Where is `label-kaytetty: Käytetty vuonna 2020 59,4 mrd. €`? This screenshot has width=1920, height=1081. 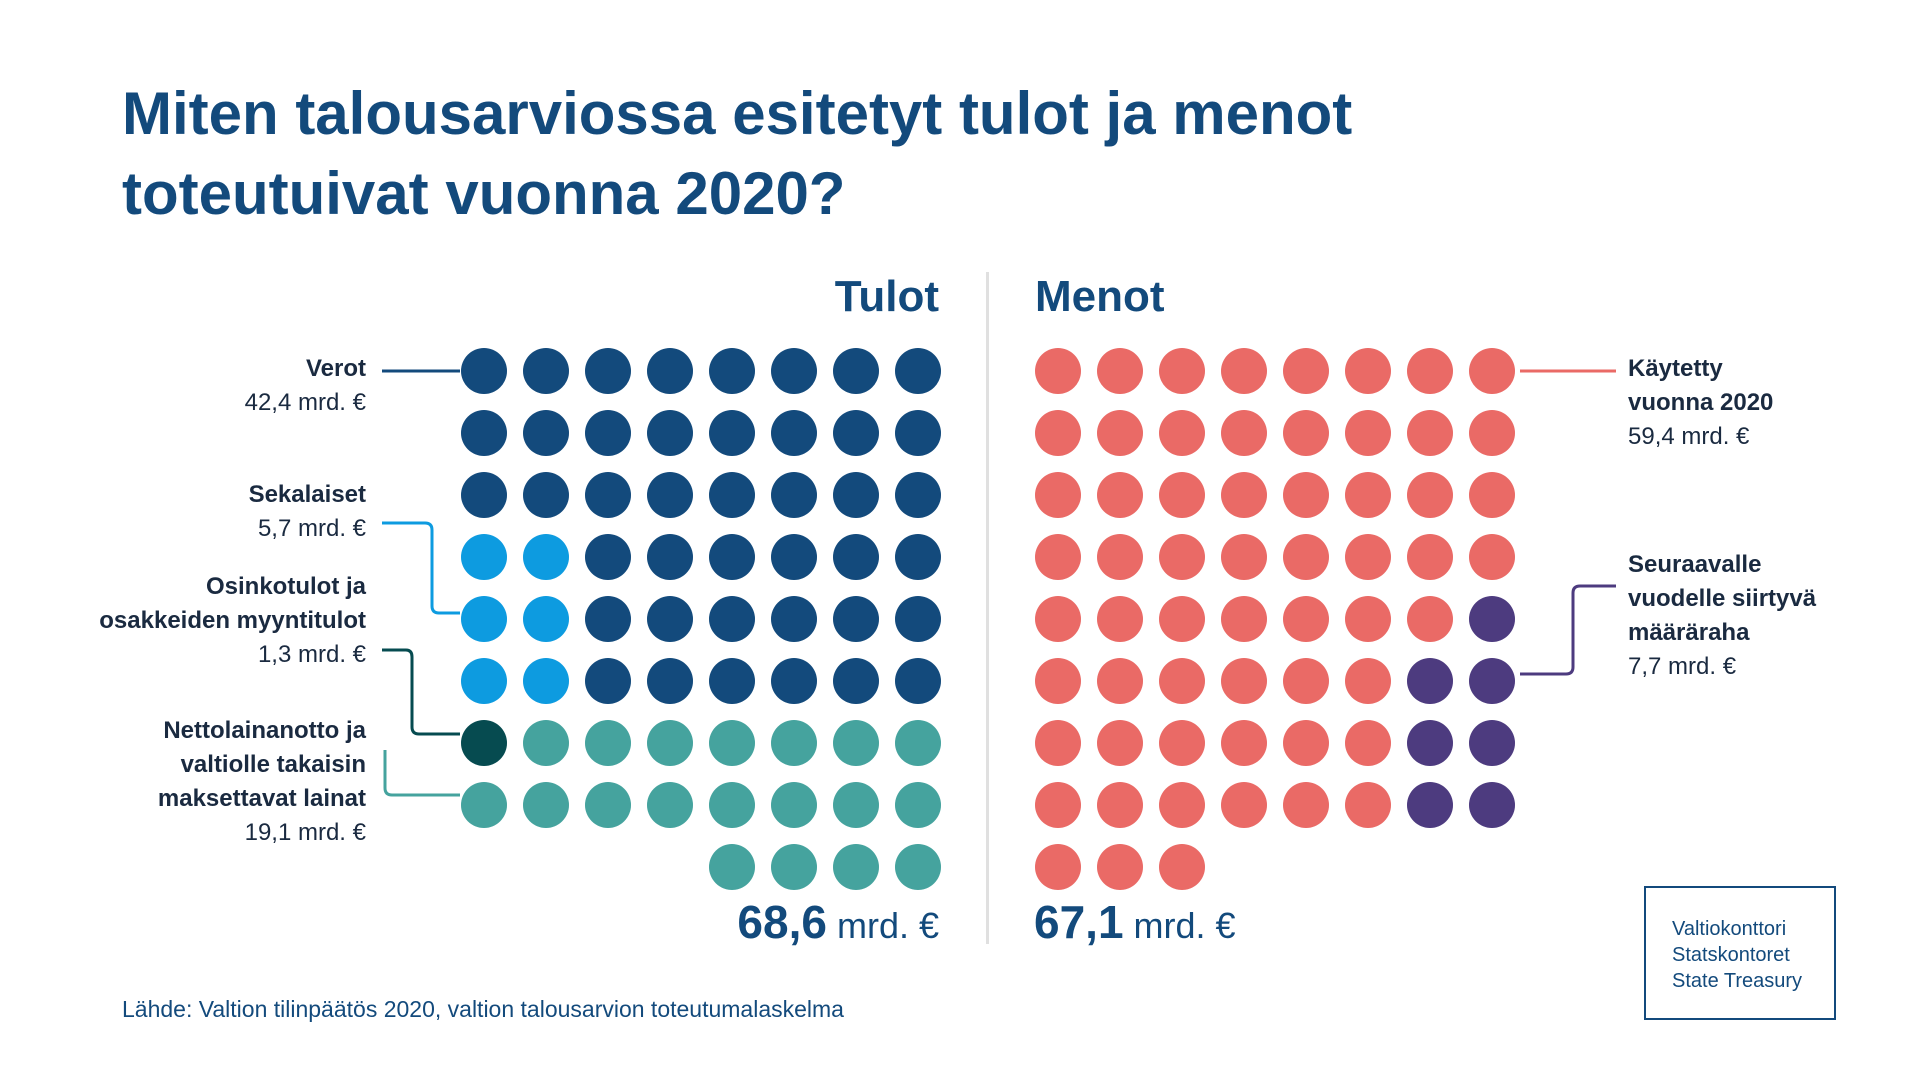 label-kaytetty: Käytetty vuonna 2020 59,4 mrd. € is located at coordinates (1700, 403).